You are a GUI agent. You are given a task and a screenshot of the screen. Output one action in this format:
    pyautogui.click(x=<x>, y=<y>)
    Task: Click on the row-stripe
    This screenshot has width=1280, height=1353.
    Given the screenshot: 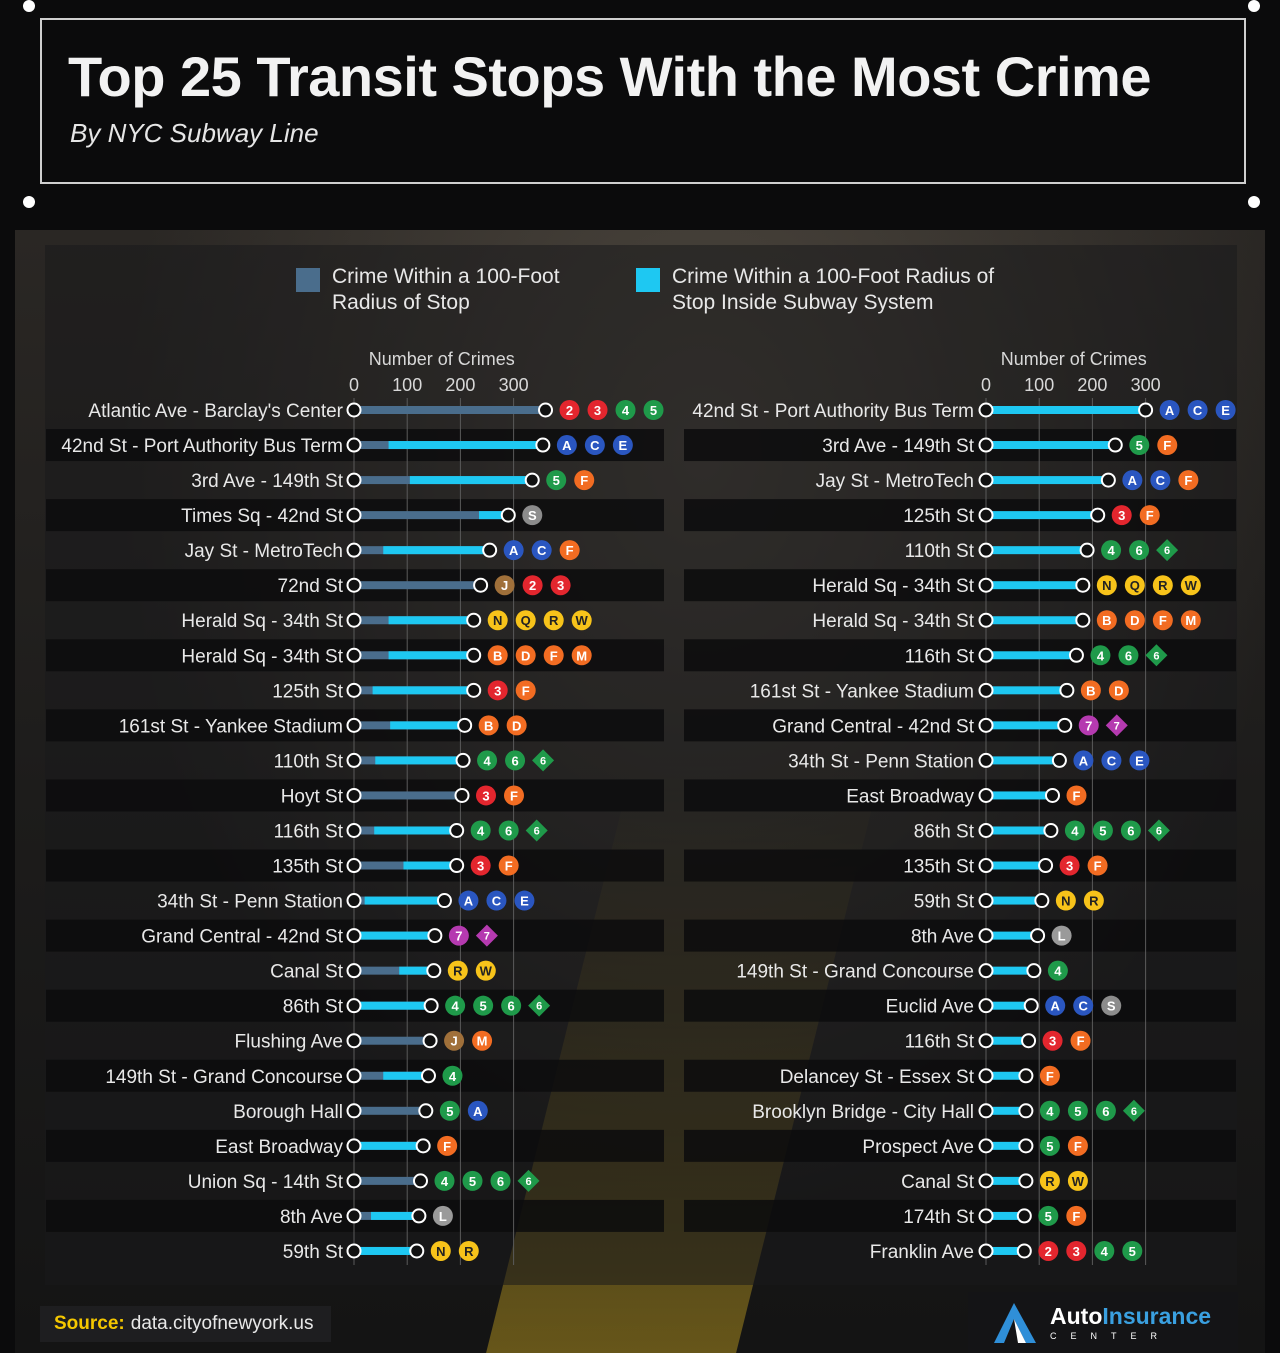 What is the action you would take?
    pyautogui.click(x=960, y=1005)
    